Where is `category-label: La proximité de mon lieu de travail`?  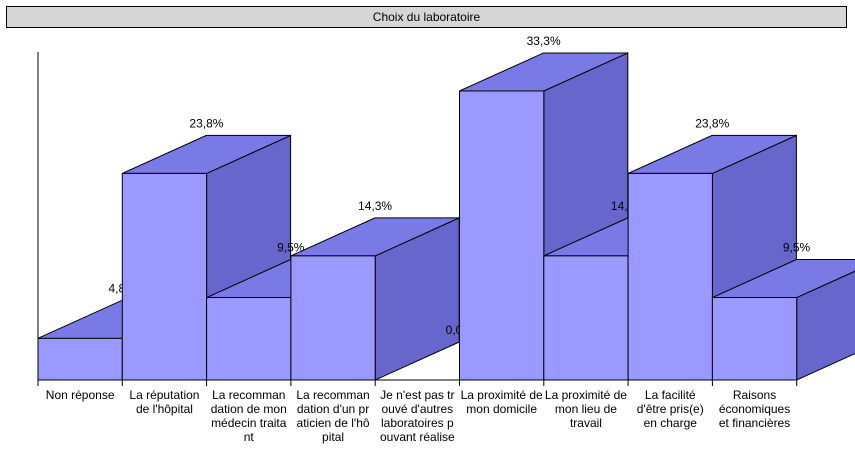 category-label: La proximité de mon lieu de travail is located at coordinates (586, 409).